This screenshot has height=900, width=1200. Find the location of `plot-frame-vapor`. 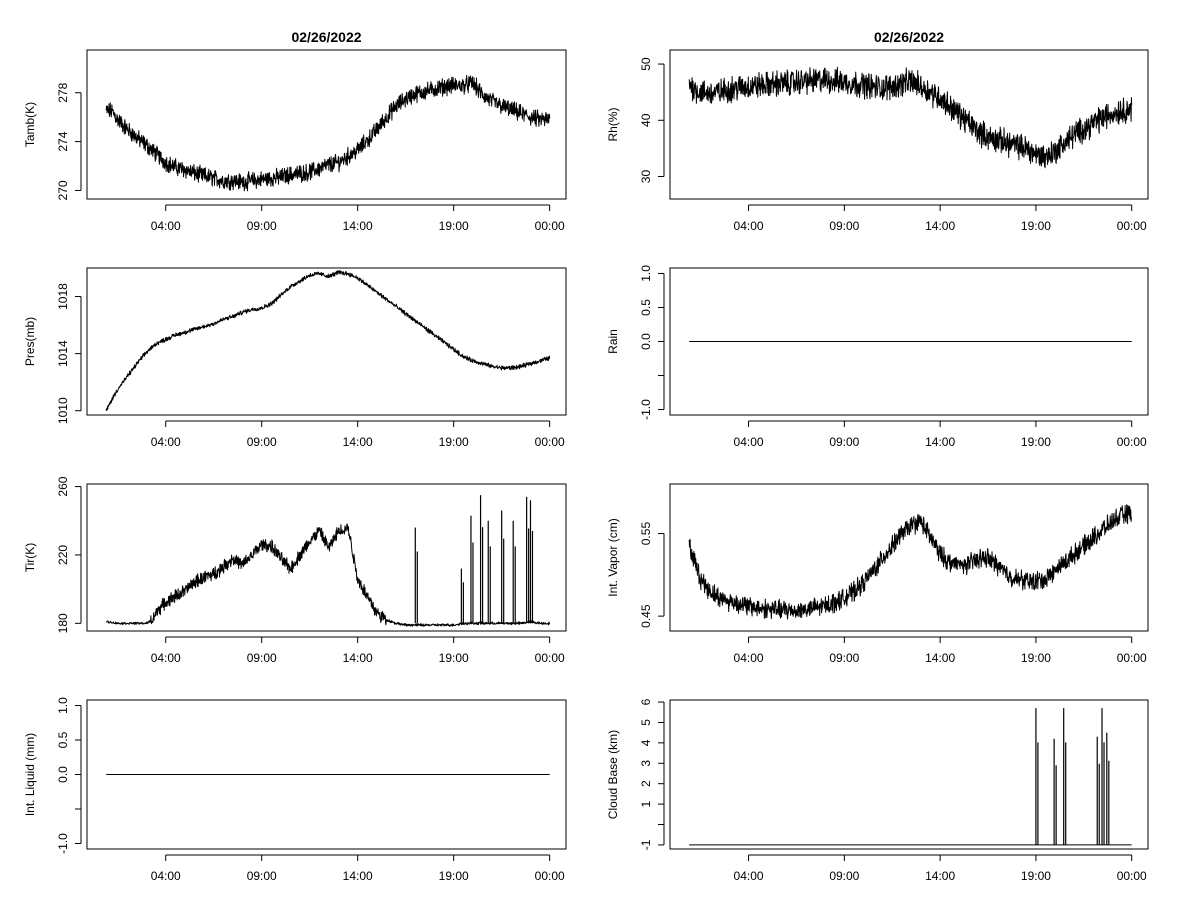

plot-frame-vapor is located at coordinates (909, 557).